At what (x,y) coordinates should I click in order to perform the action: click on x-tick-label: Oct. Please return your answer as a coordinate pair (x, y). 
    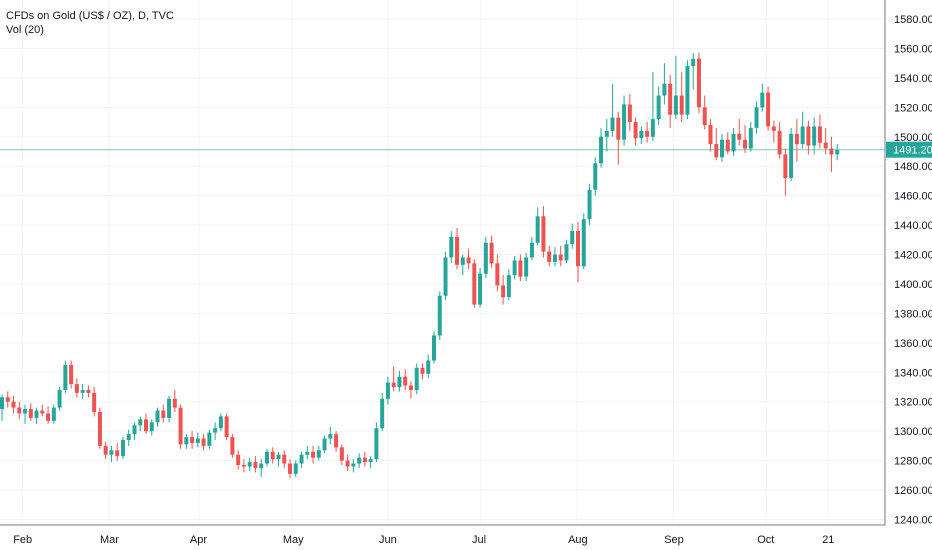
    Looking at the image, I should click on (765, 540).